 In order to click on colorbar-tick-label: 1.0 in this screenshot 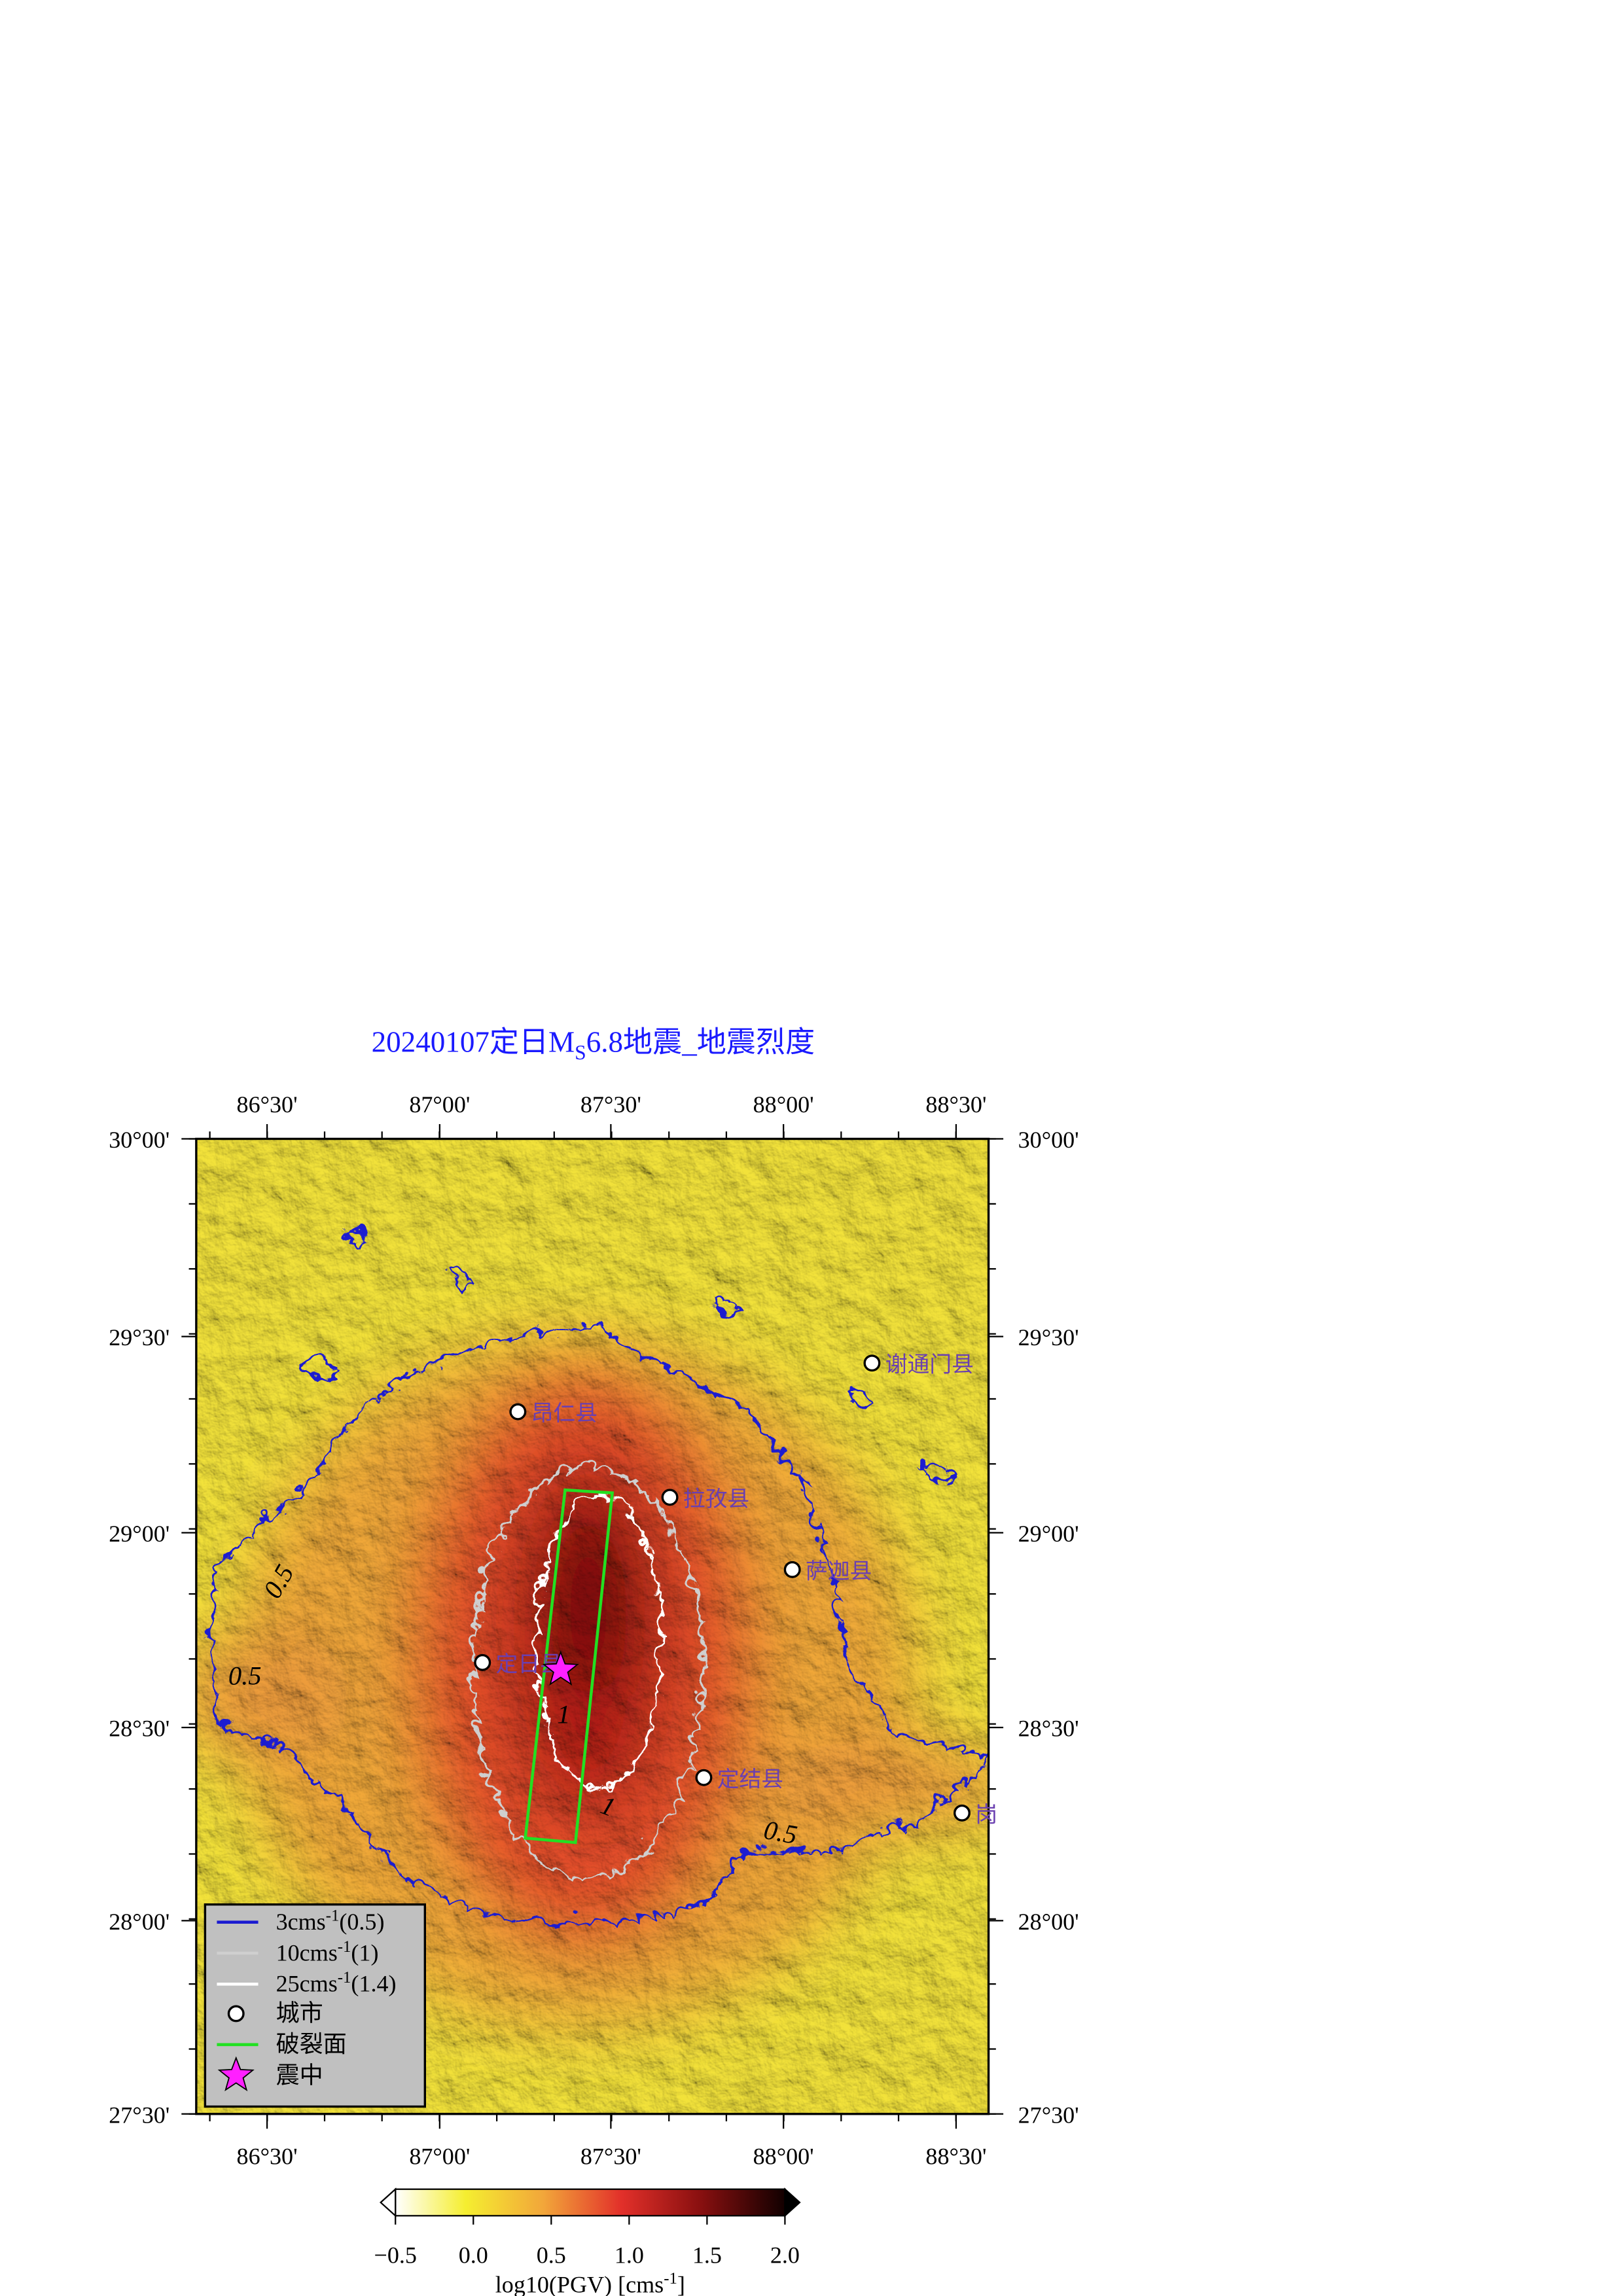, I will do `click(629, 2255)`.